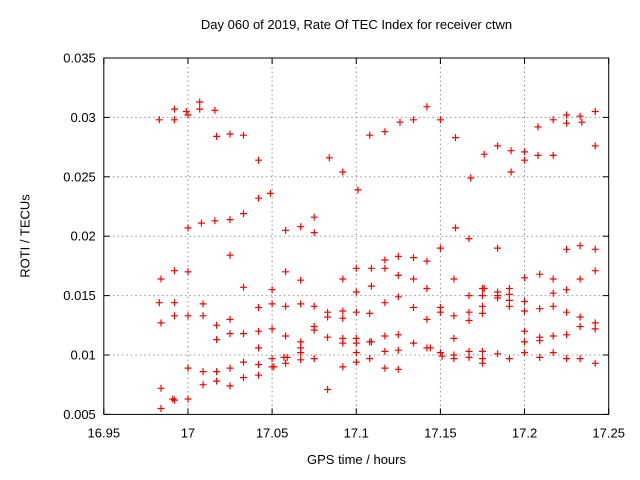  What do you see at coordinates (608, 432) in the screenshot?
I see `x-tick-label: 17.25` at bounding box center [608, 432].